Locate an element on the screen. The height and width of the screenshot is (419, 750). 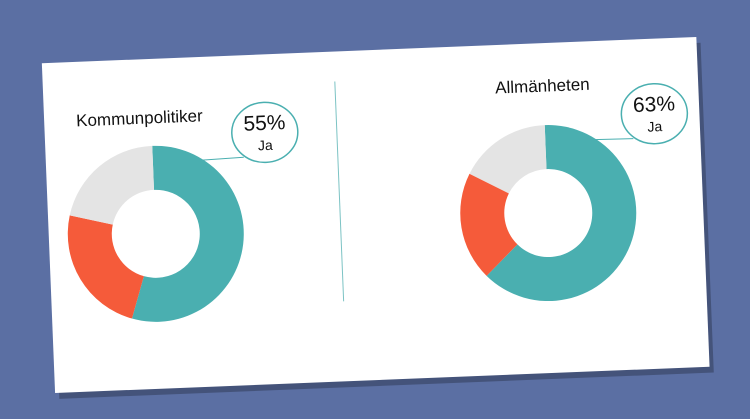
value-label: 55% is located at coordinates (264, 123).